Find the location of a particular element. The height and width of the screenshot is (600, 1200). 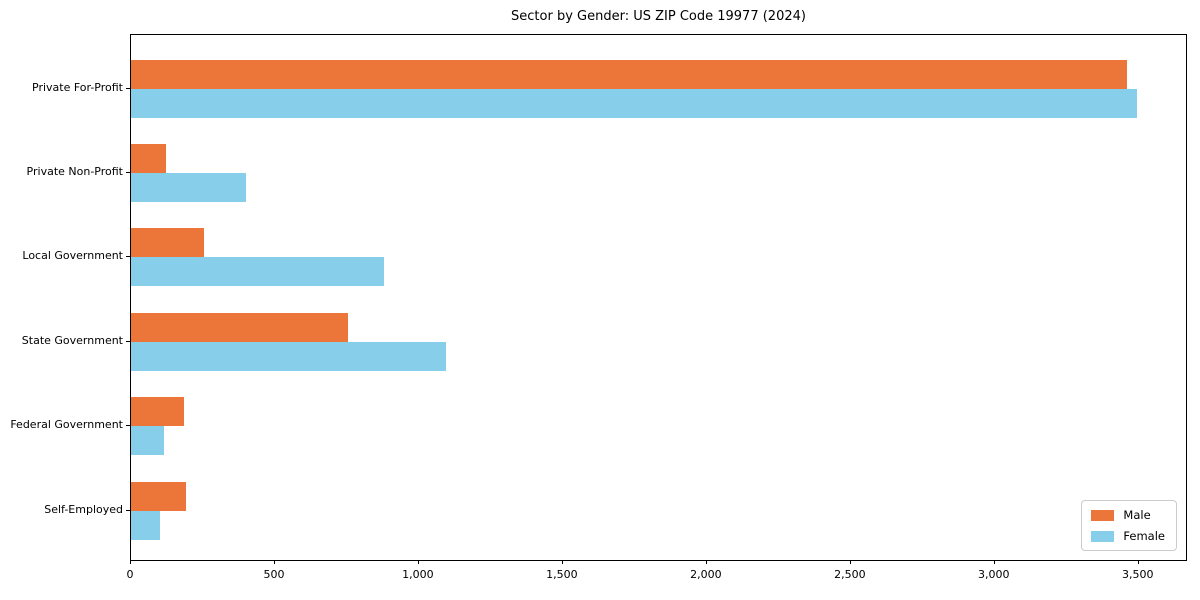

x-tick-label-1-500: 1,500 is located at coordinates (562, 574).